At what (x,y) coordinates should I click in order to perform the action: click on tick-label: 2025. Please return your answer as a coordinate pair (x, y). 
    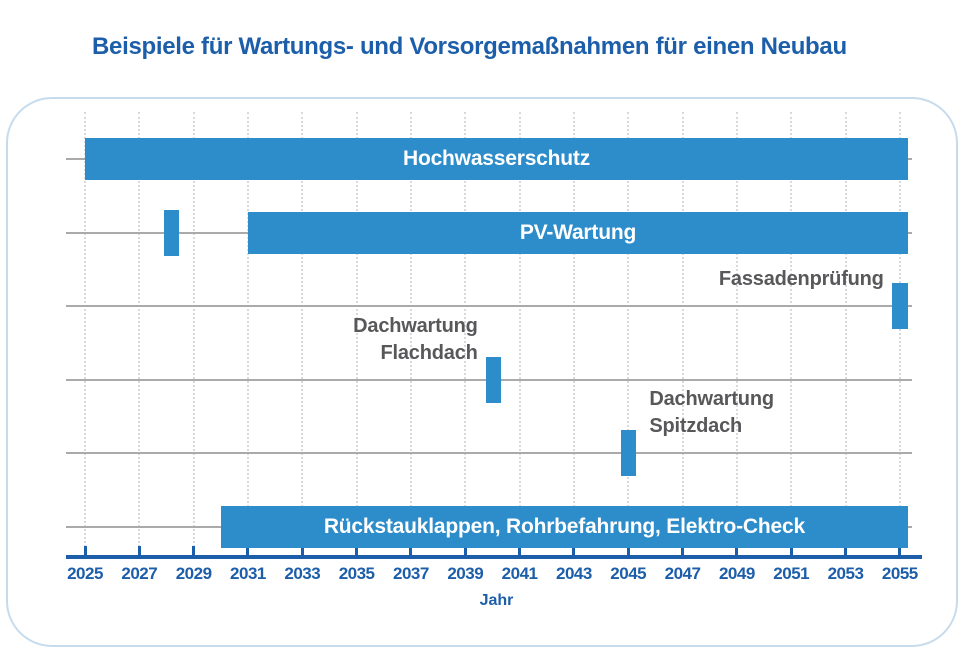
    Looking at the image, I should click on (85, 573).